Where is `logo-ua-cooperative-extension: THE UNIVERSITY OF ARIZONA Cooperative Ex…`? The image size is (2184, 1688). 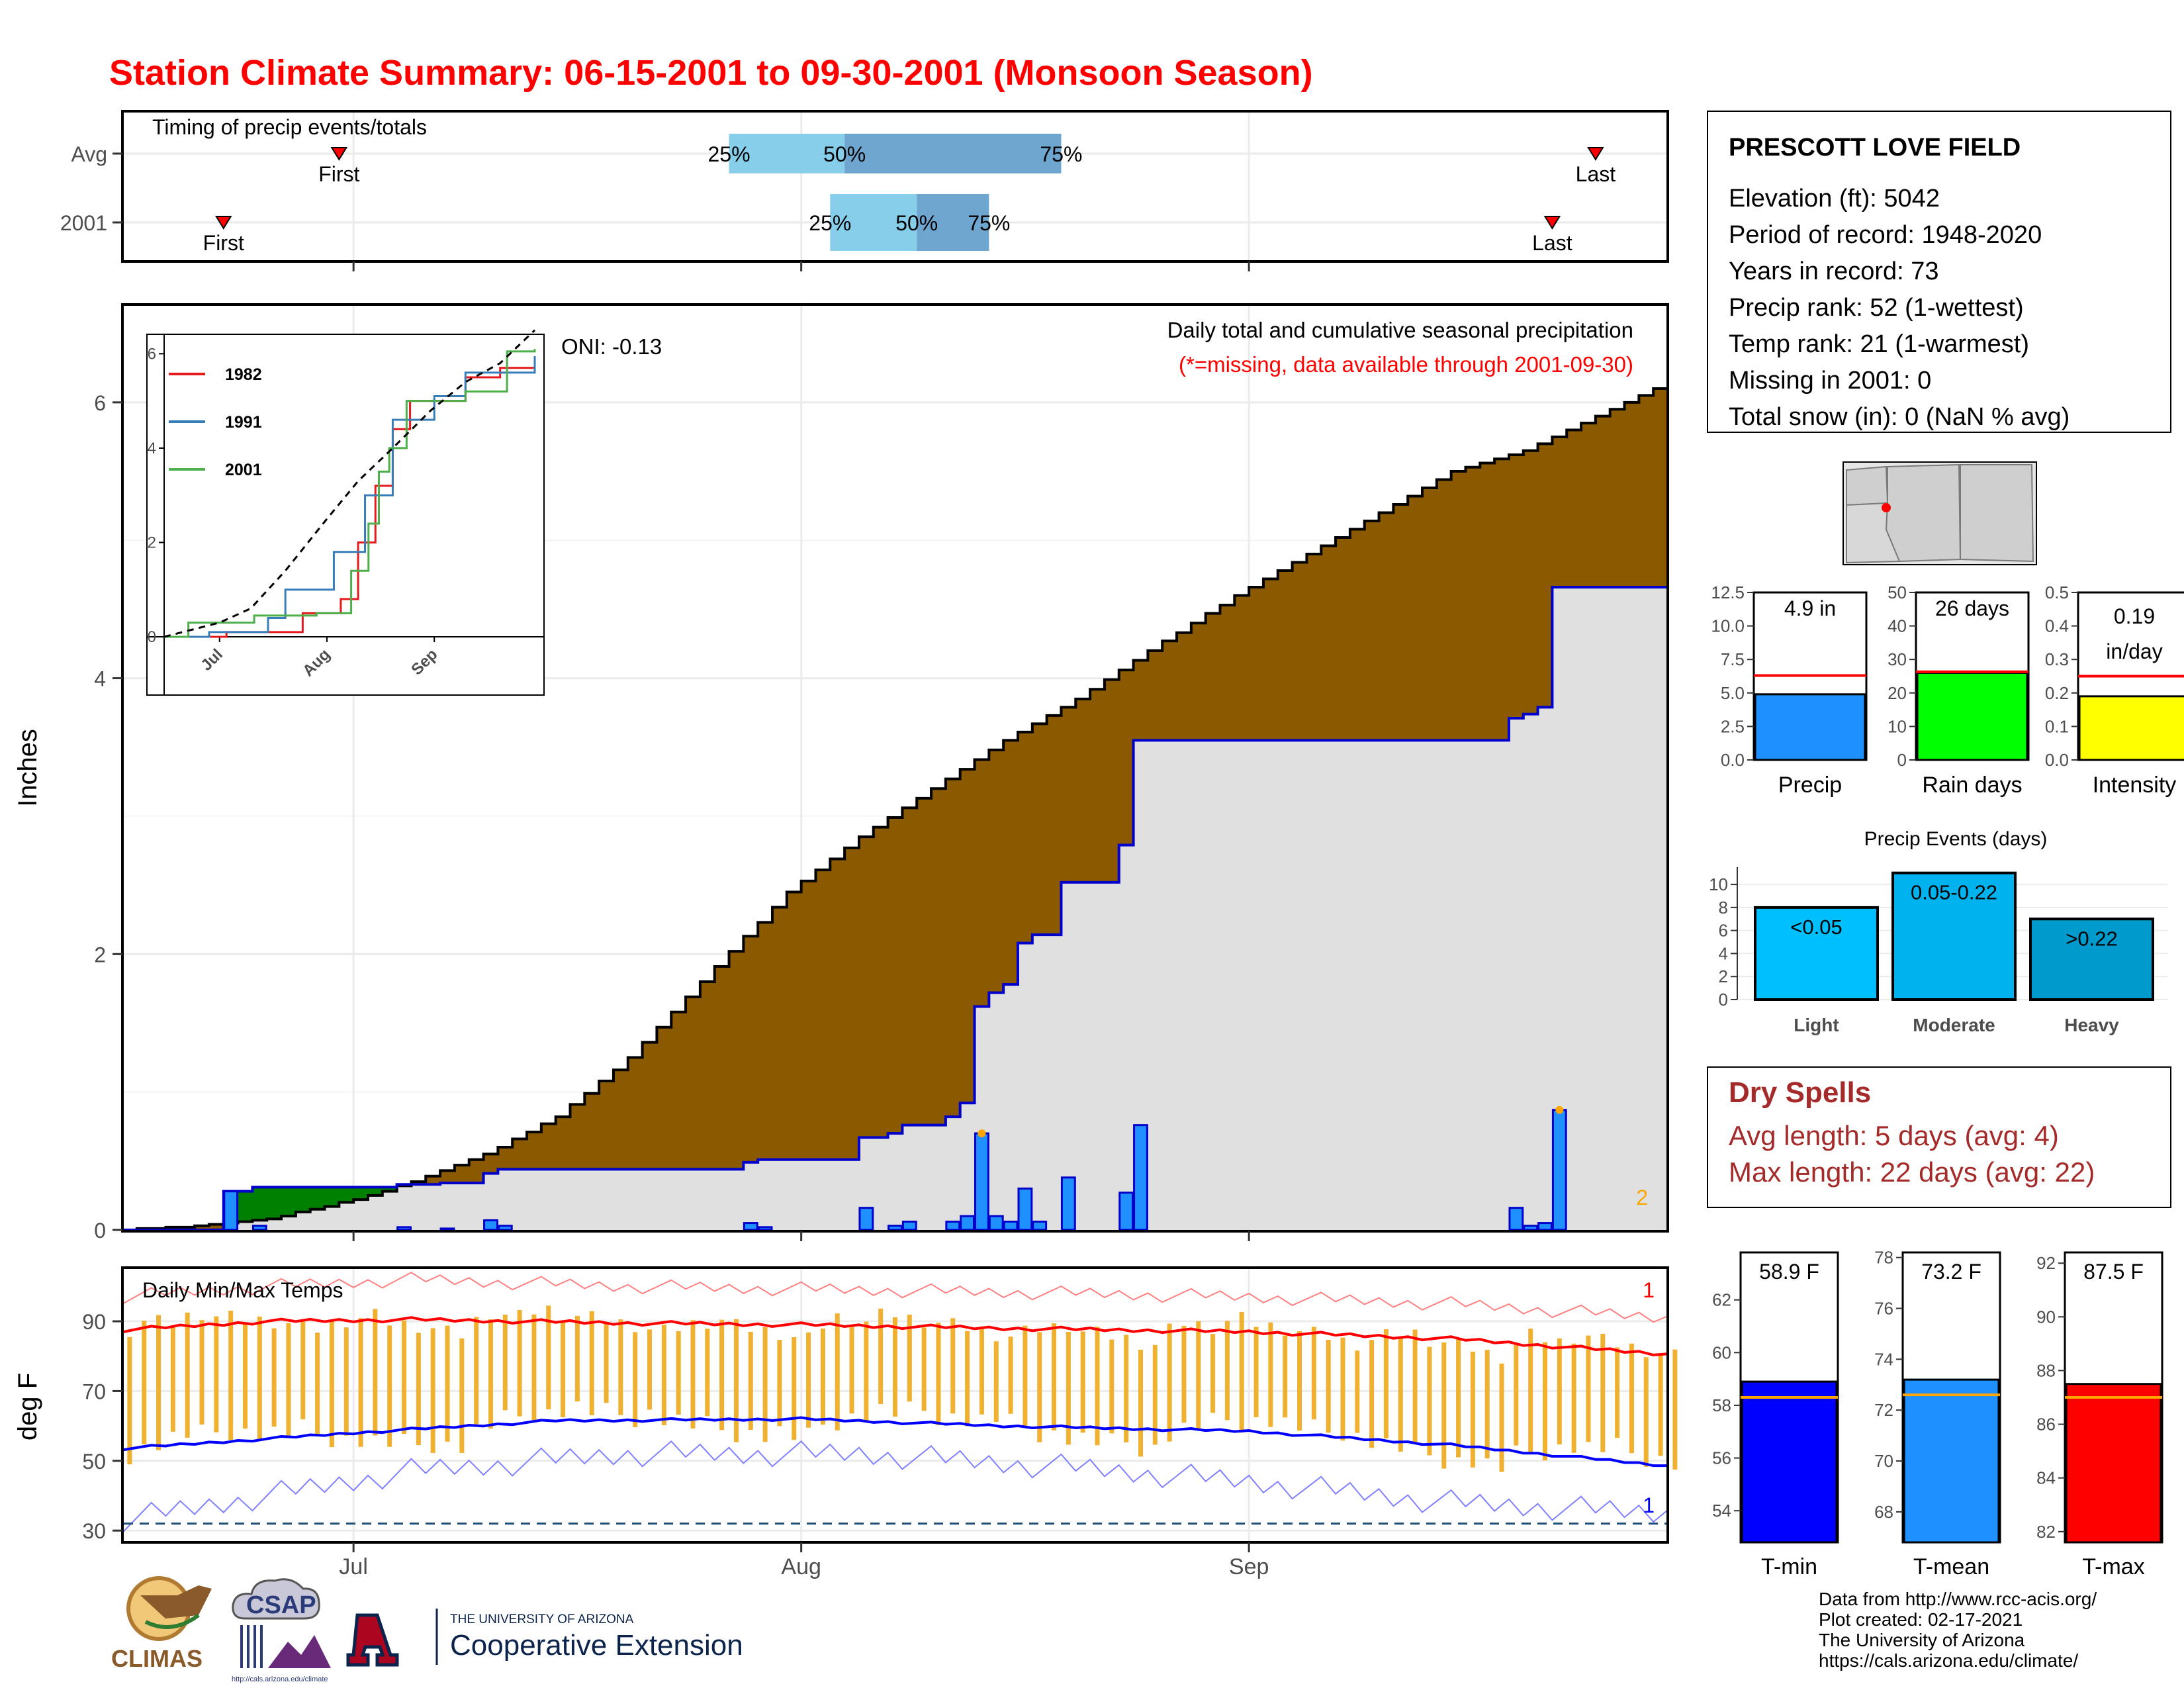
logo-ua-cooperative-extension: THE UNIVERSITY OF ARIZONA Cooperative Ex… is located at coordinates (544, 1638).